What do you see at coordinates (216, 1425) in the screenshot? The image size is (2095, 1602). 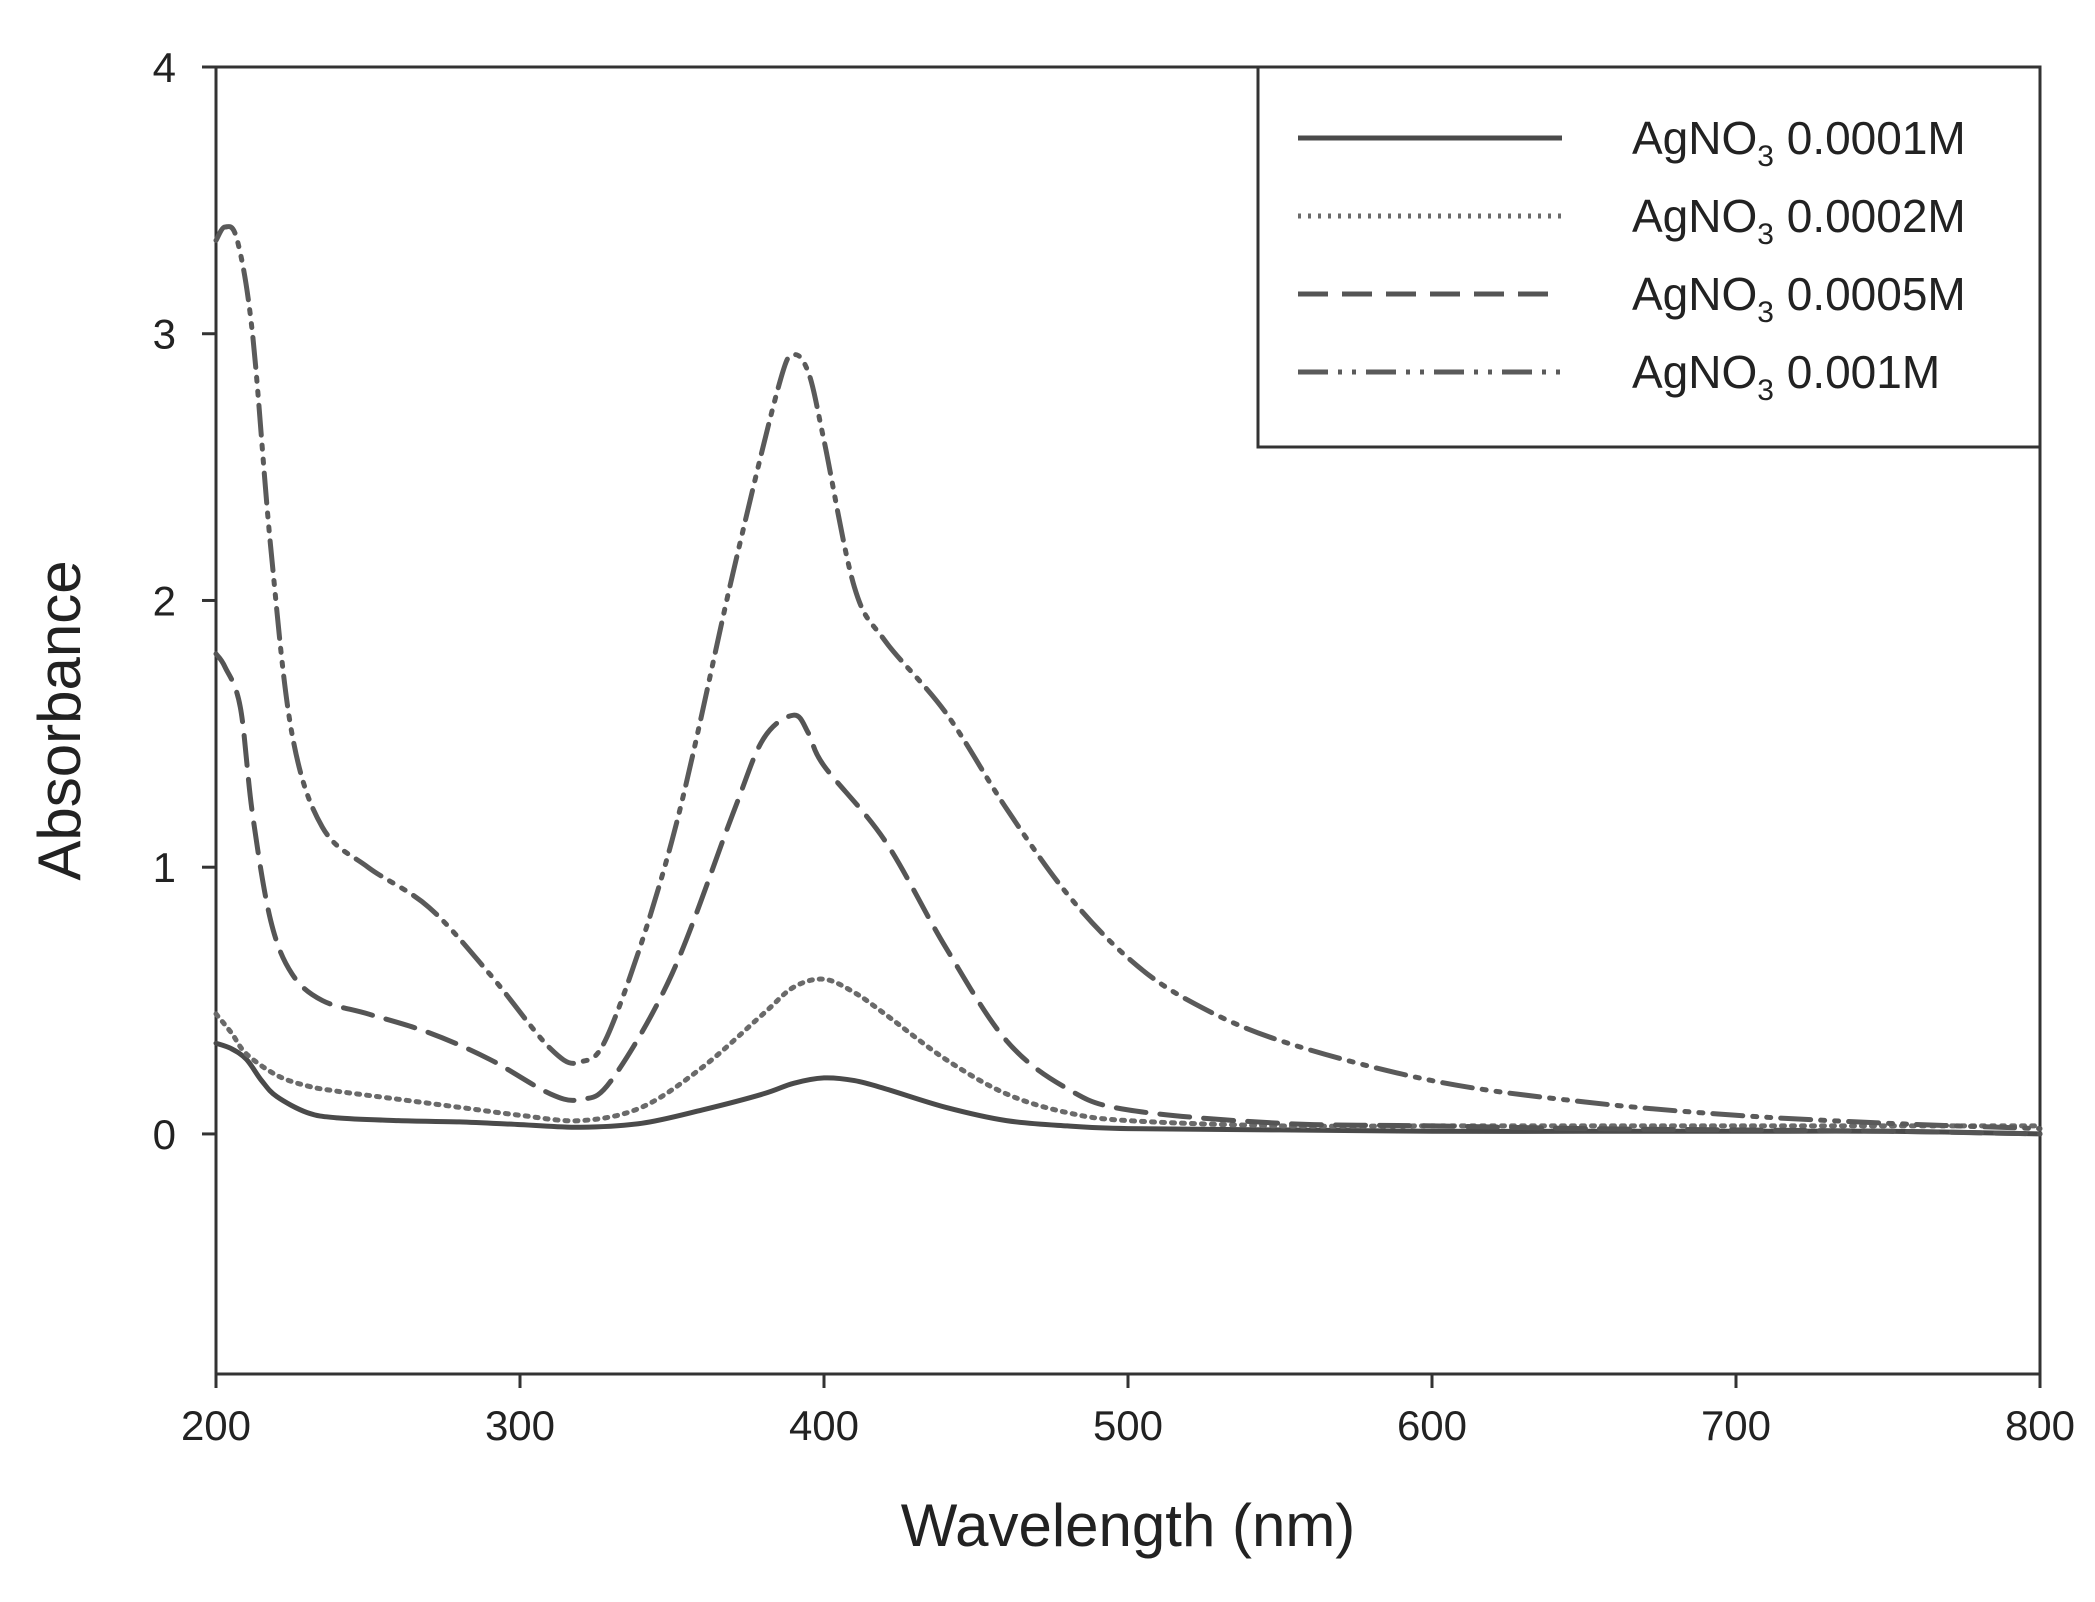 I see `x-tick-label: 200` at bounding box center [216, 1425].